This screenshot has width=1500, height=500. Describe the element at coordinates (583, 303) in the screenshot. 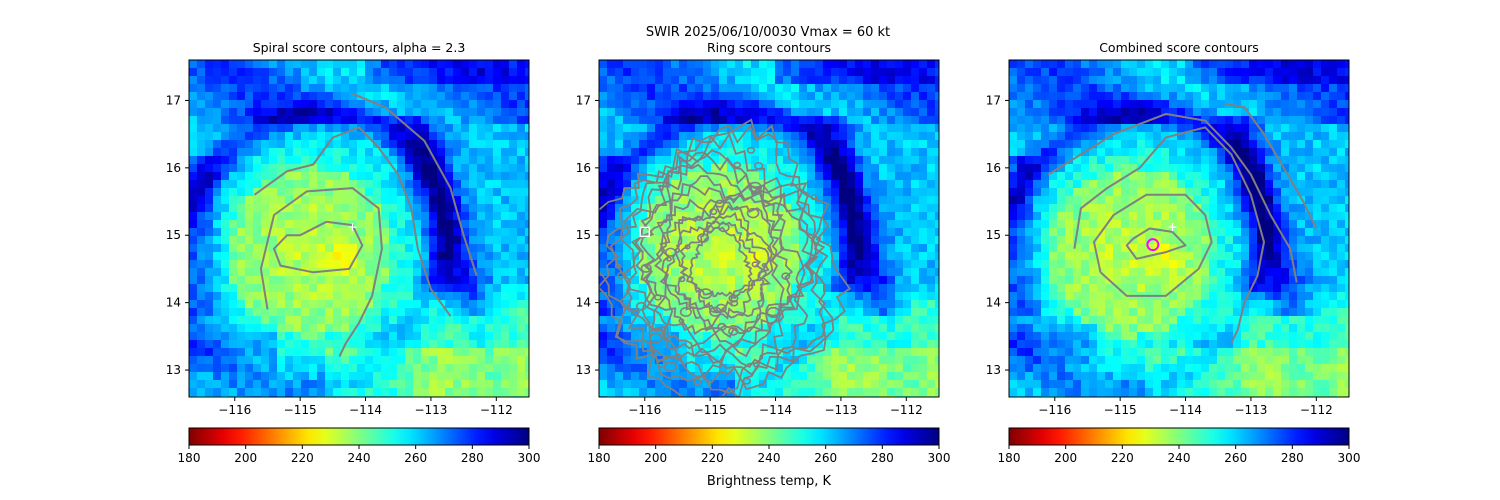

I see `y-tick-label: 14` at that location.